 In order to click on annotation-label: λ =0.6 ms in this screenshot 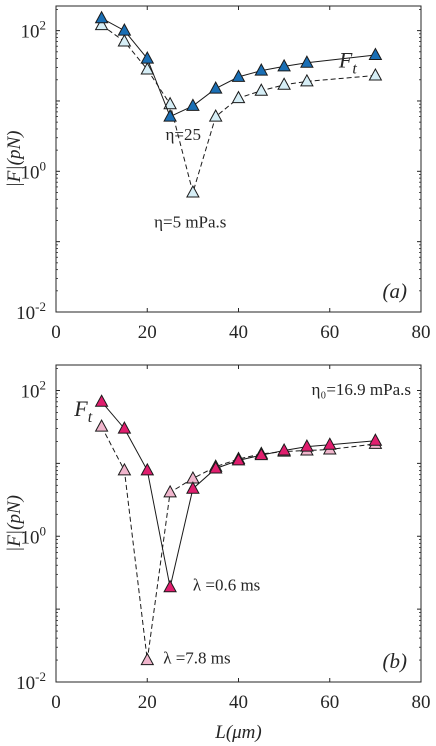, I will do `click(226, 585)`.